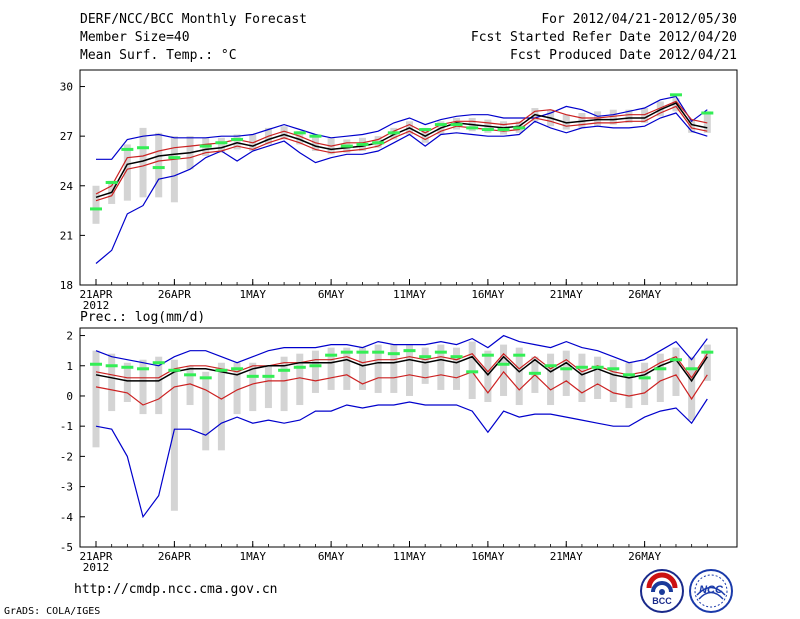 The width and height of the screenshot is (800, 619). Describe the element at coordinates (331, 556) in the screenshot. I see `x-tick-label: 6MAY` at that location.